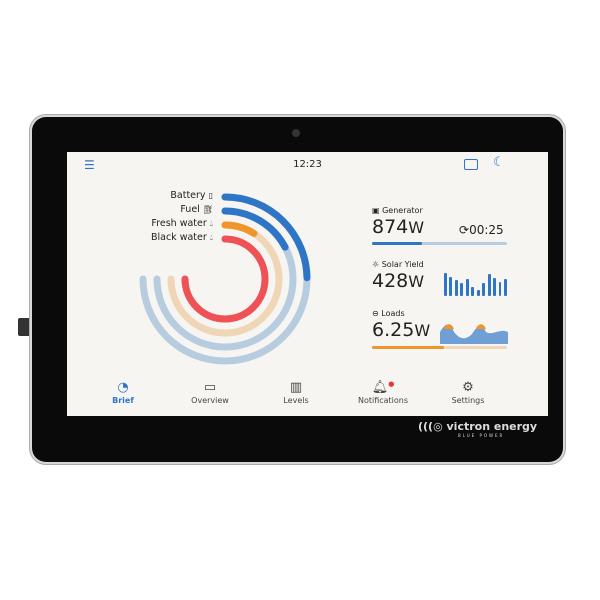  What do you see at coordinates (492, 426) in the screenshot?
I see `brand-name: victron energy` at bounding box center [492, 426].